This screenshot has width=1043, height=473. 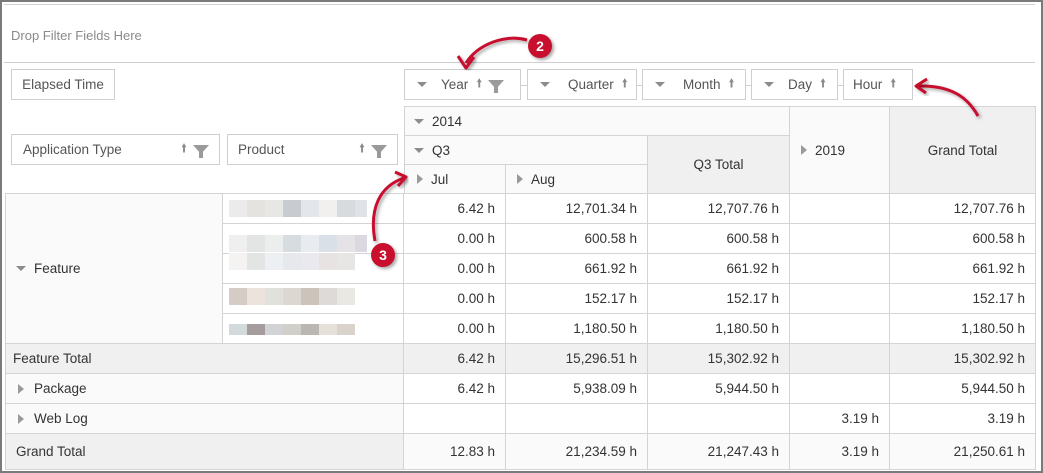 What do you see at coordinates (577, 452) in the screenshot?
I see `cell-grand-total-aug: 21,234.59 h` at bounding box center [577, 452].